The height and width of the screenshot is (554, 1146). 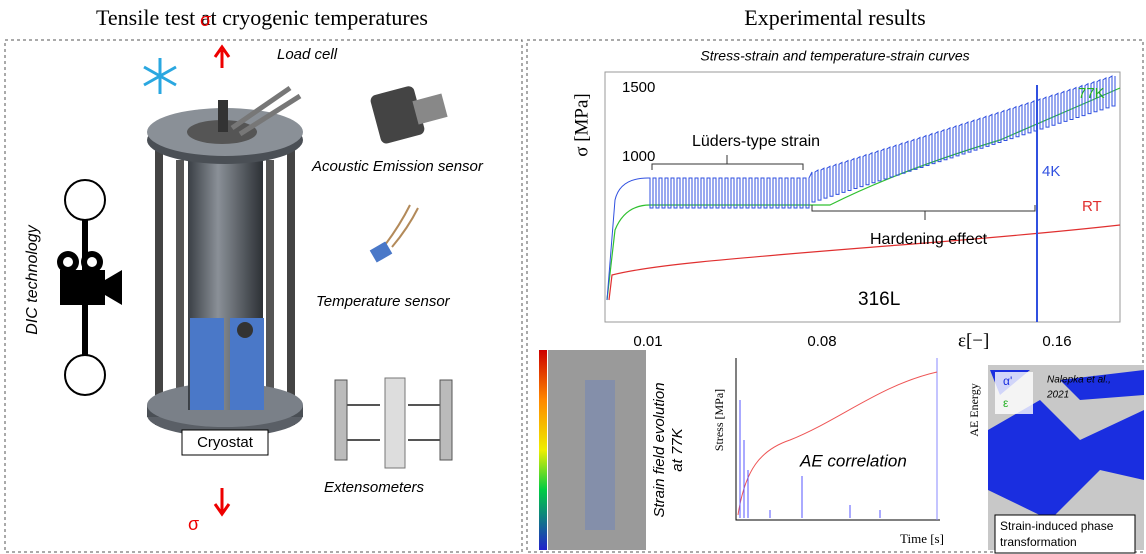 I want to click on arrow-up, so click(x=222, y=56).